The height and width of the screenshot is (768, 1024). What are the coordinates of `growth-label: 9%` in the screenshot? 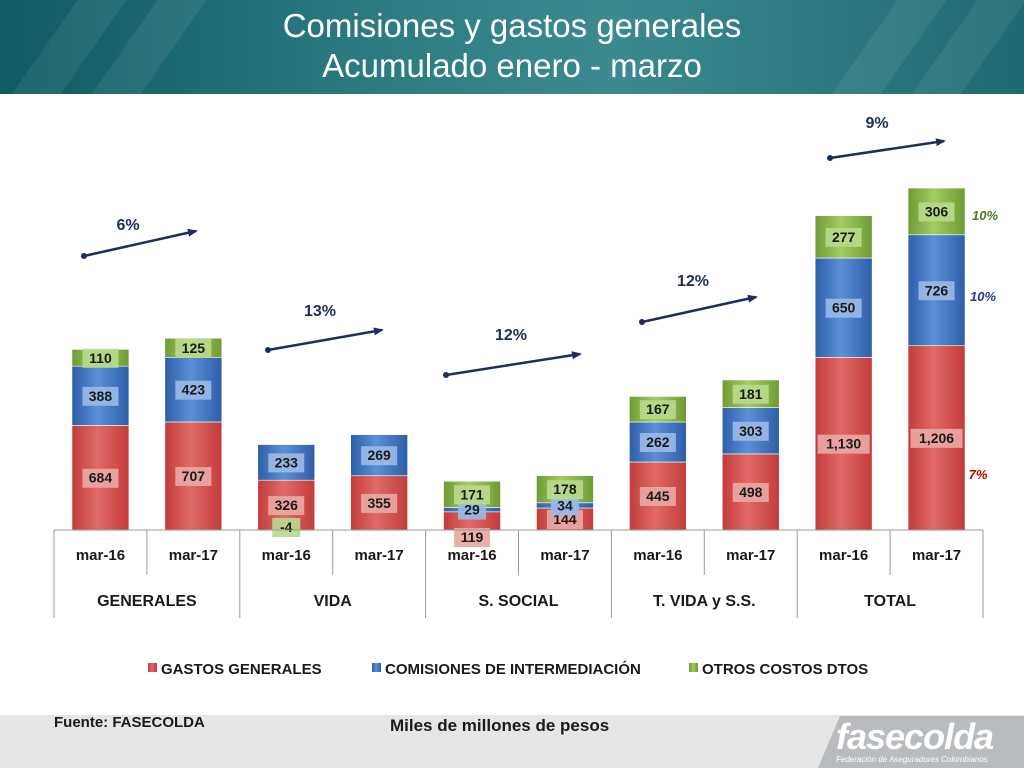 It's located at (876, 123).